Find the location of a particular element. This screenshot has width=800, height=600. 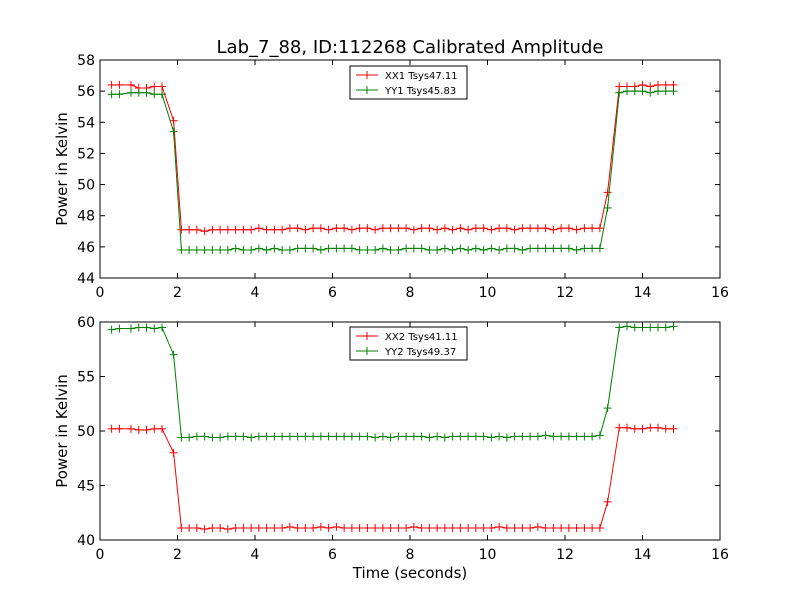

y-tick-label: 55 is located at coordinates (86, 378).